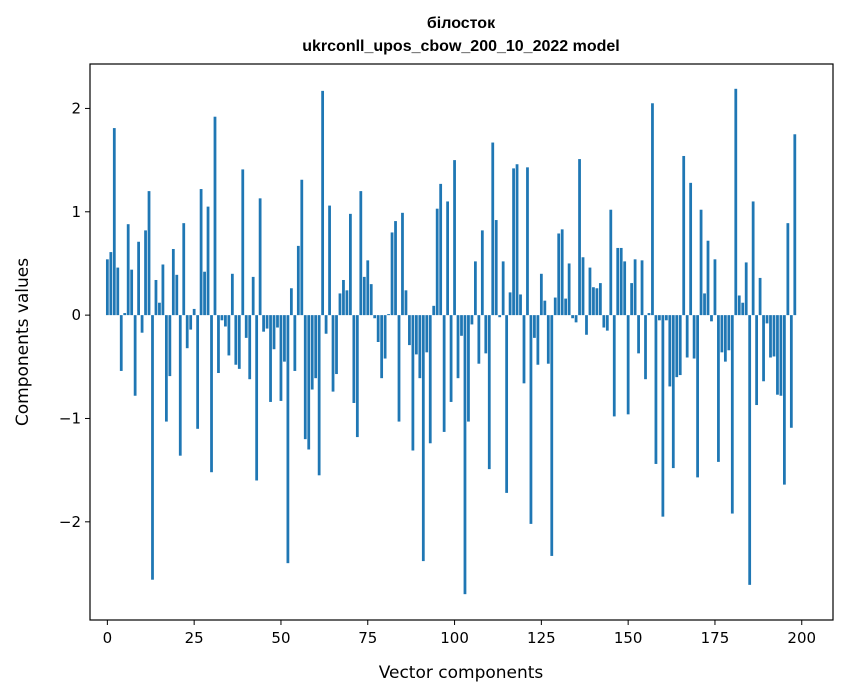 Image resolution: width=847 pixels, height=696 pixels. I want to click on x-tick-label: 175, so click(715, 638).